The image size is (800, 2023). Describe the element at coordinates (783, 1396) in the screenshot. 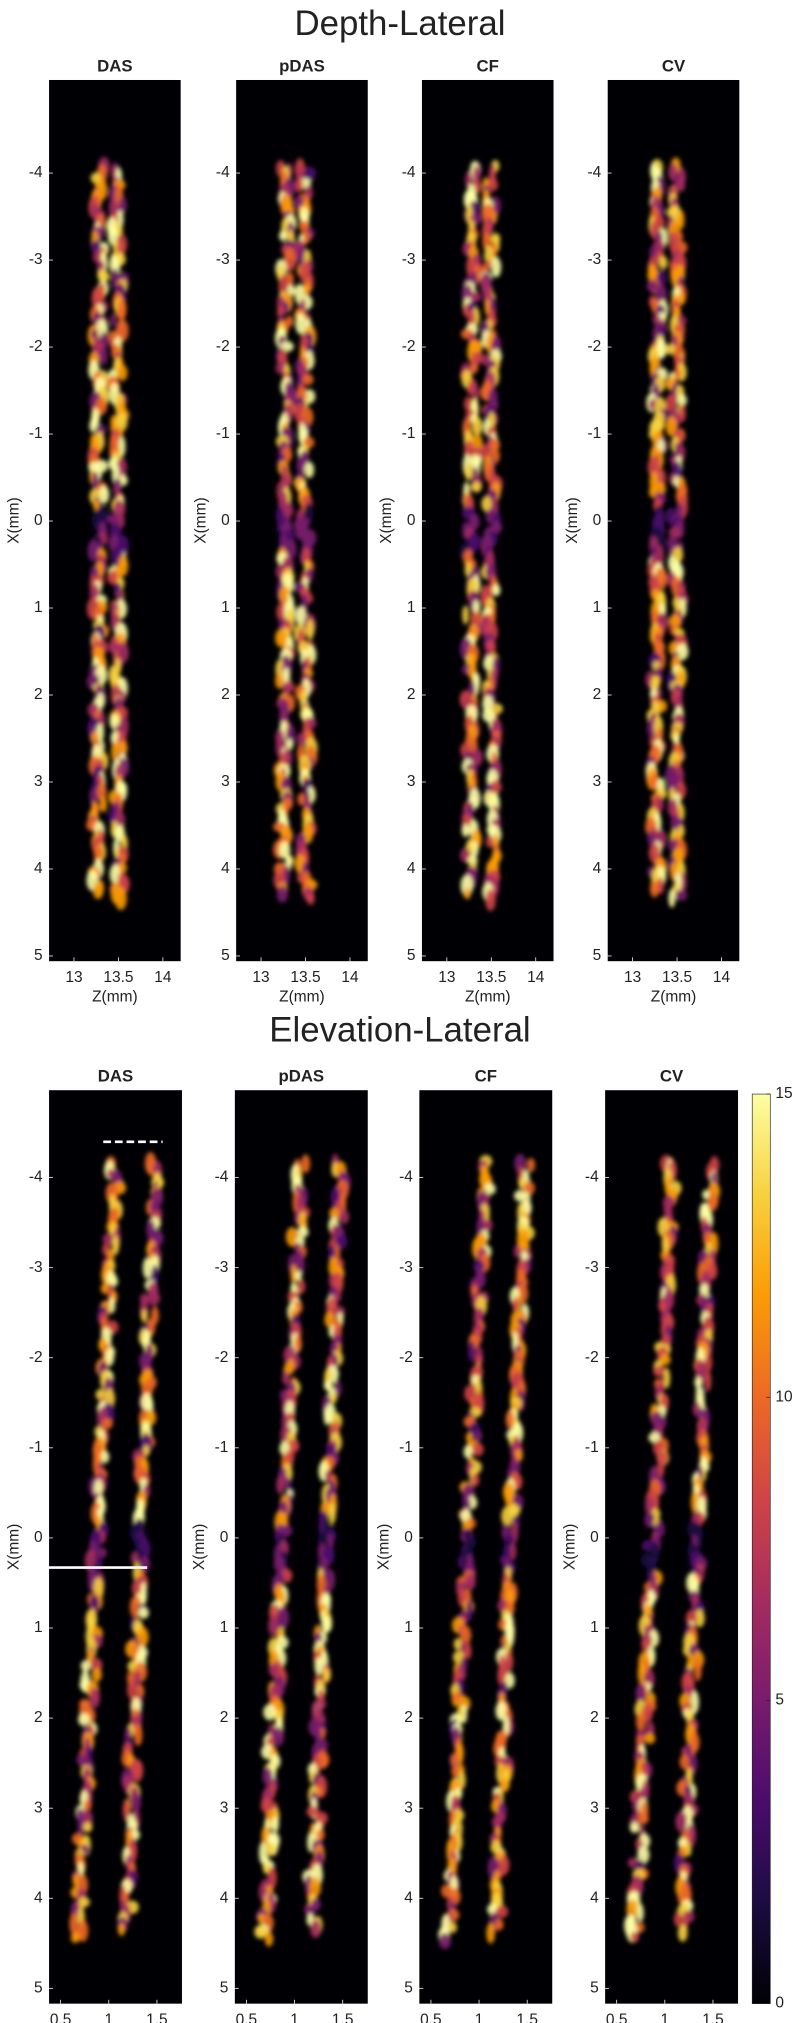

I see `colorbar-tick-label: 10` at that location.